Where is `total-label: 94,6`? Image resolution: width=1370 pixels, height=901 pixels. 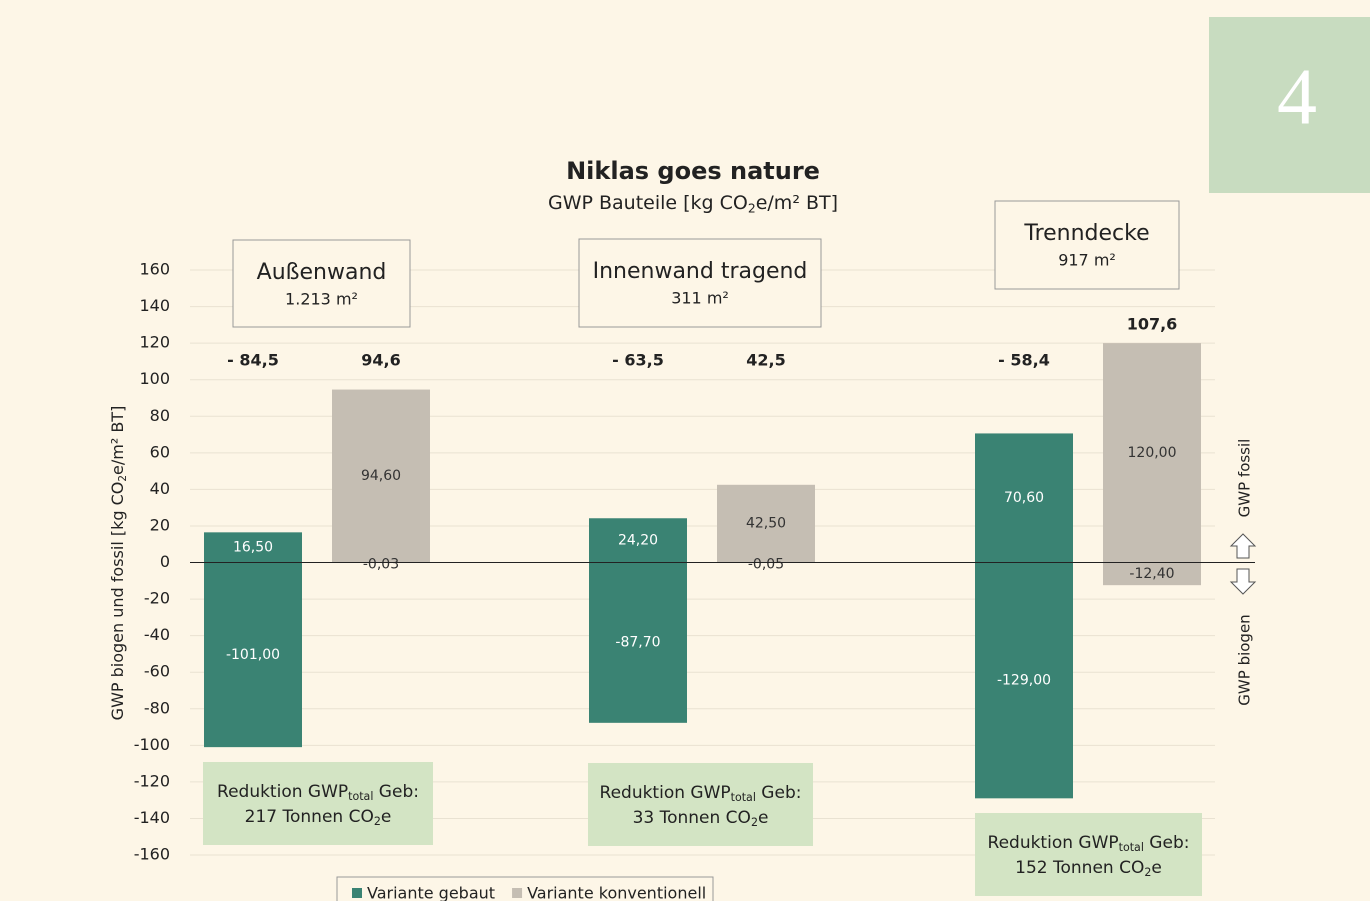
total-label: 94,6 is located at coordinates (380, 360).